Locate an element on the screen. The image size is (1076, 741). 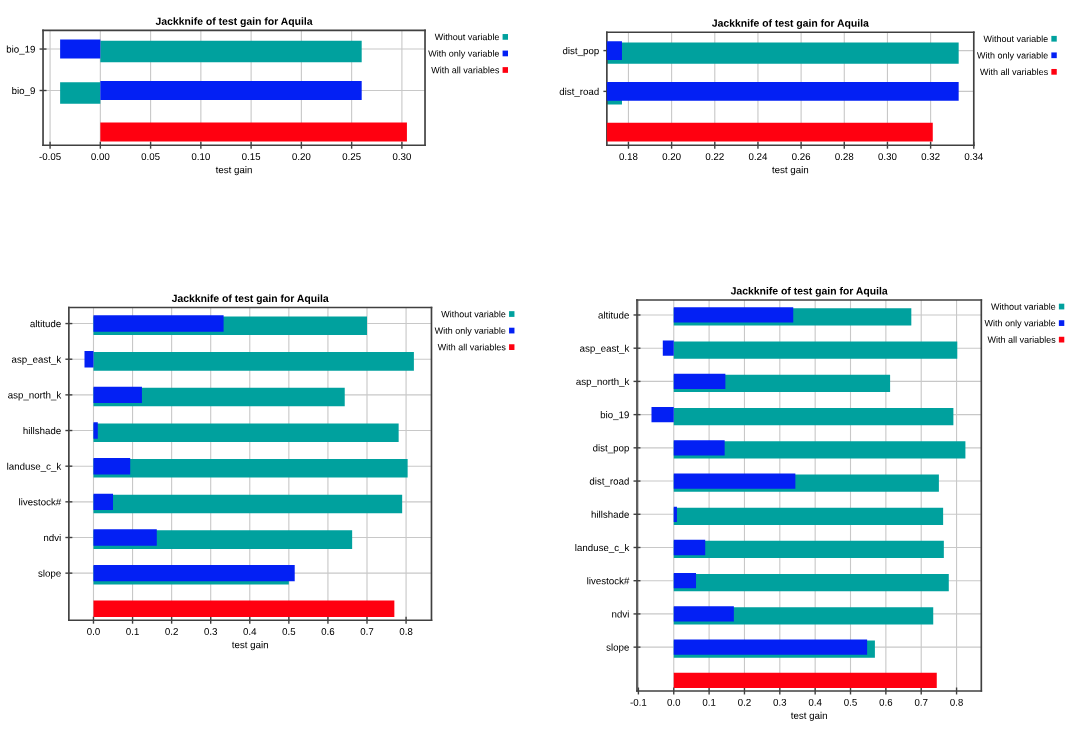
x-tick-label: 0.10 is located at coordinates (200, 157).